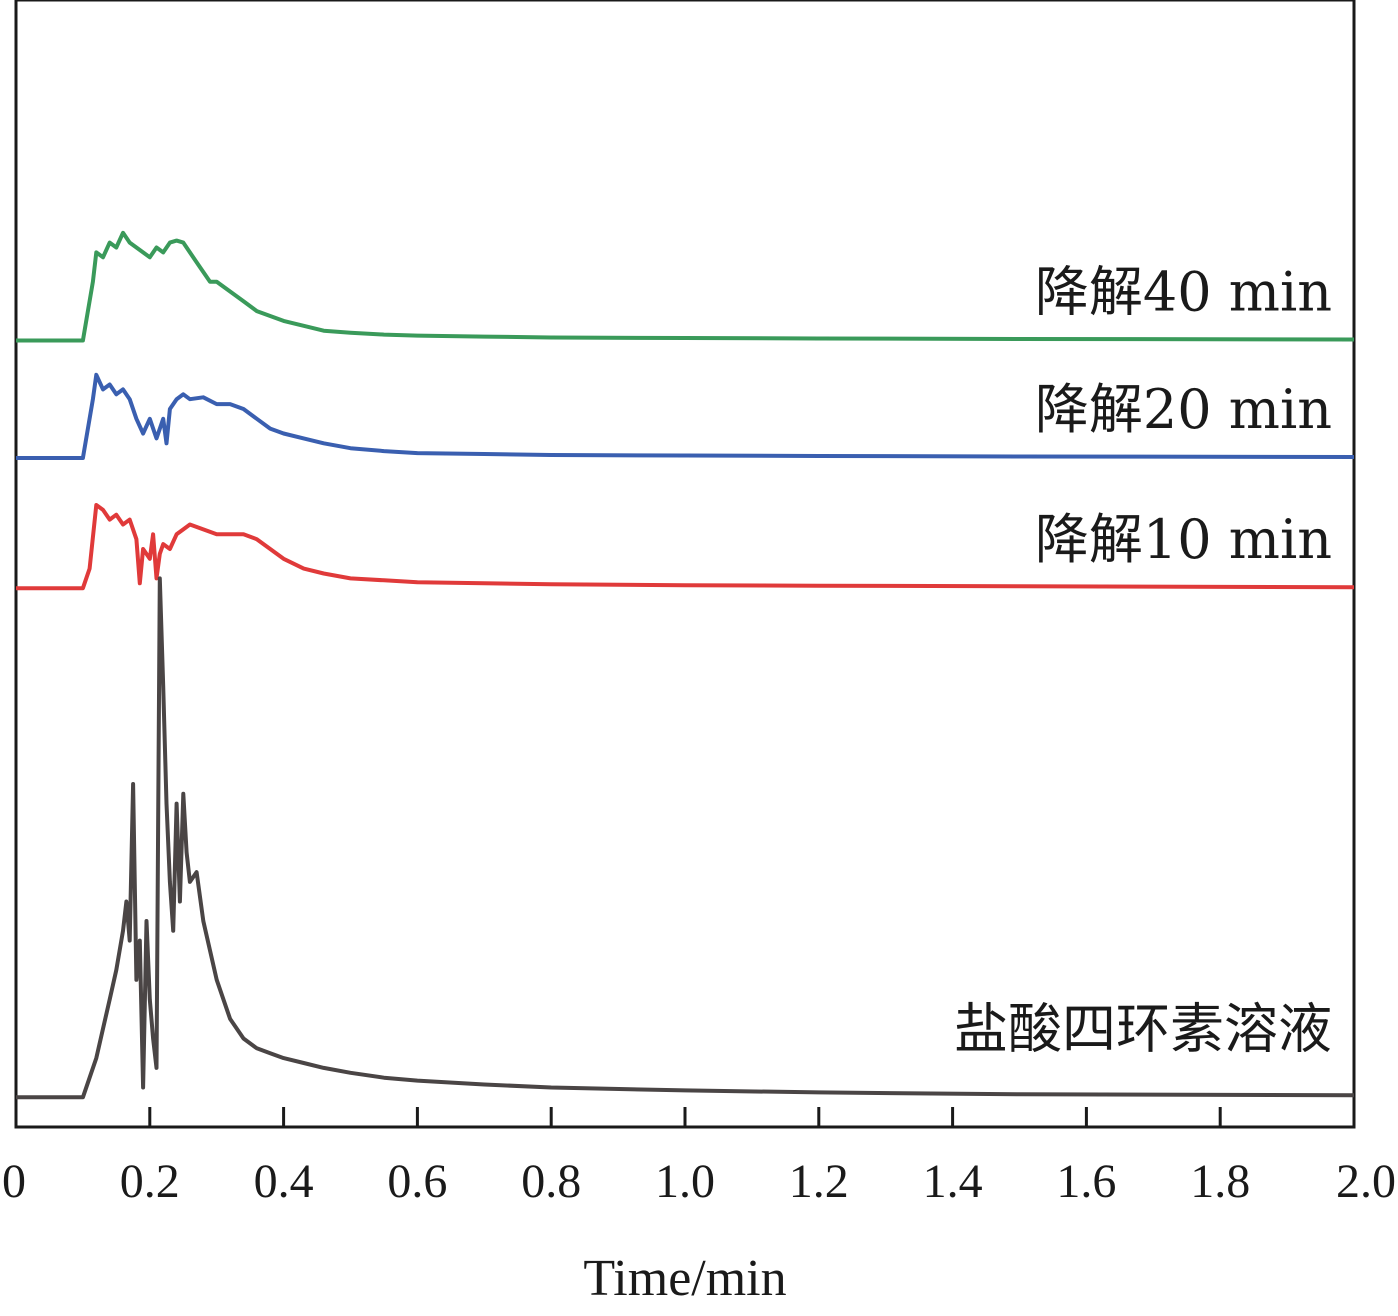  I want to click on x-tick-label: 0.2, so click(150, 1181).